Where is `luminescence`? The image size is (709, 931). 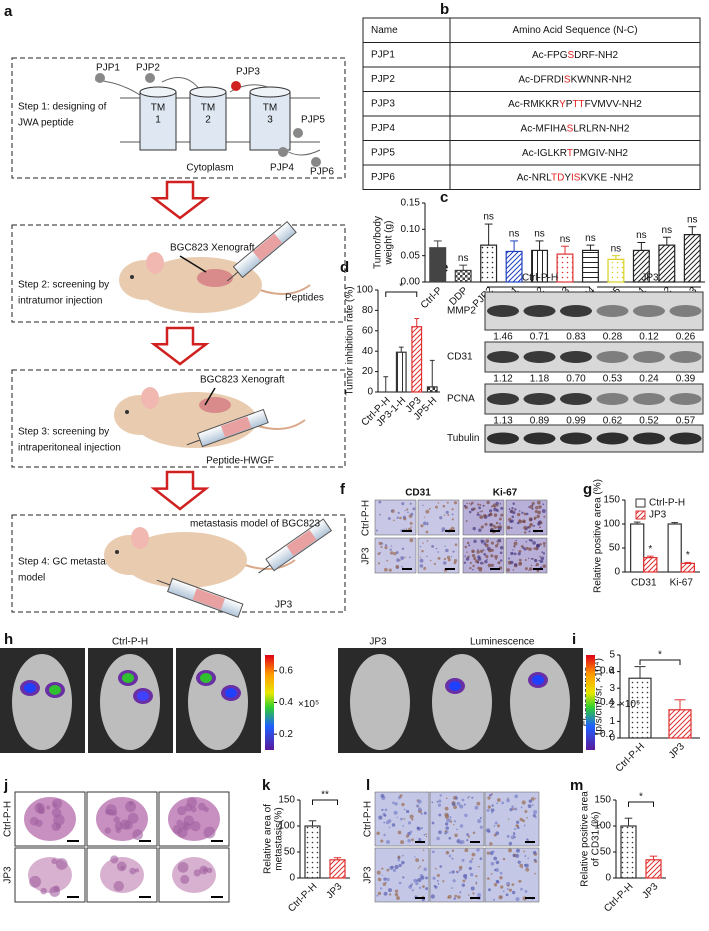 luminescence is located at coordinates (206, 678).